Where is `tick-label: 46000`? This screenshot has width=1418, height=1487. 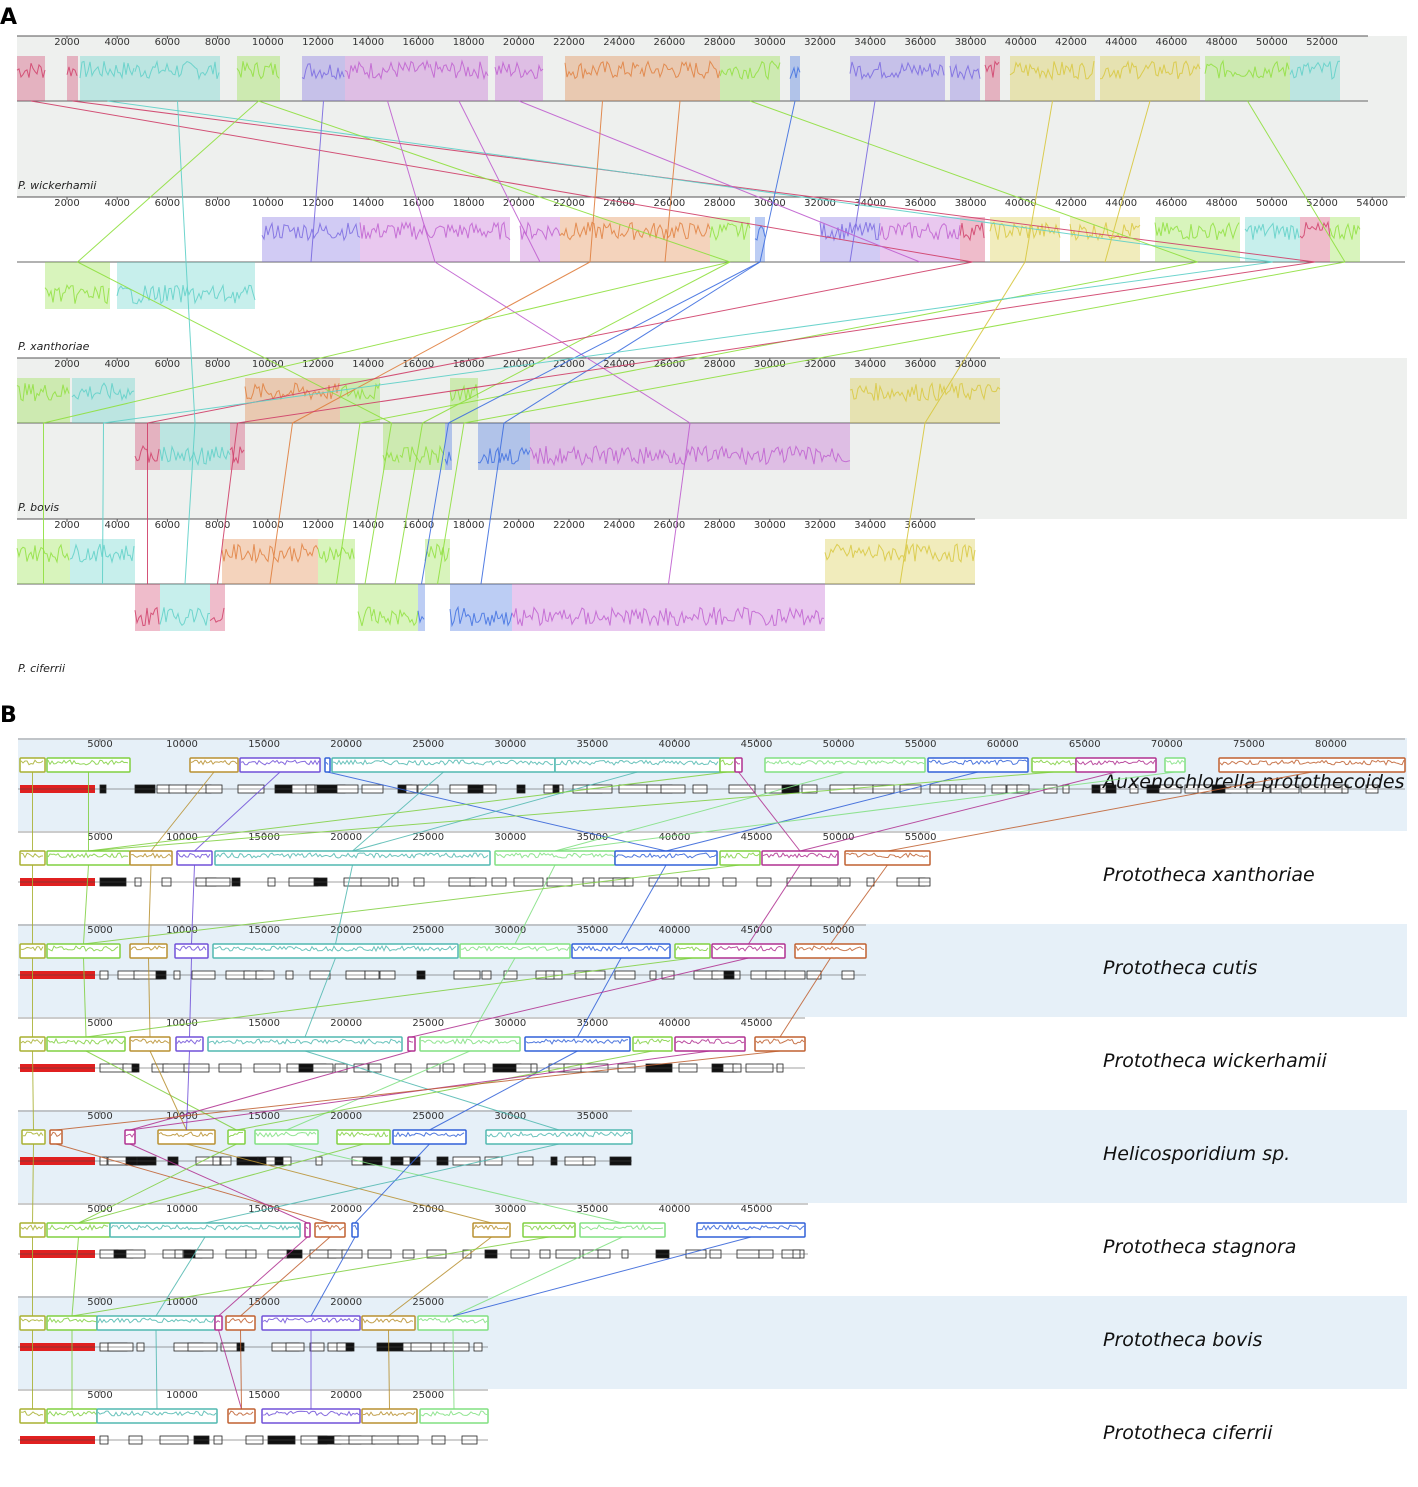 tick-label: 46000 is located at coordinates (1171, 203).